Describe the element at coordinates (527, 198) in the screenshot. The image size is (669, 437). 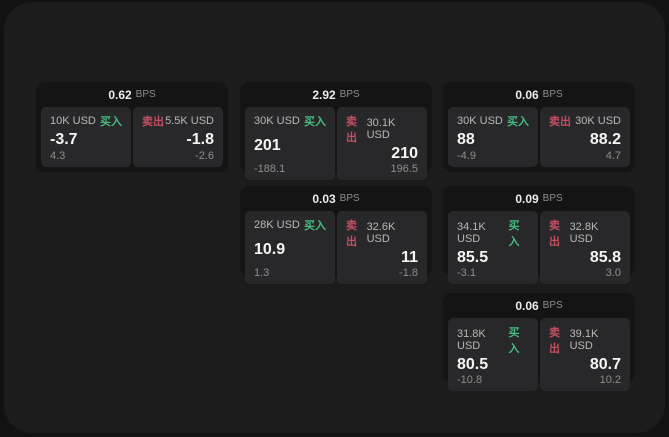
I see `bps-value: 0.09` at that location.